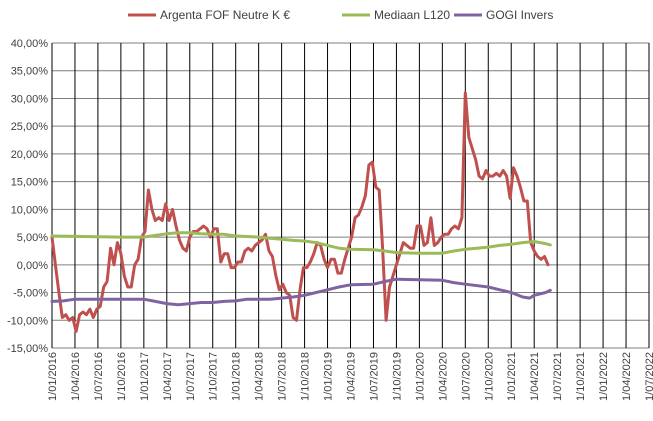  What do you see at coordinates (306, 376) in the screenshot?
I see `x-tick-label: 1/10/2018` at bounding box center [306, 376].